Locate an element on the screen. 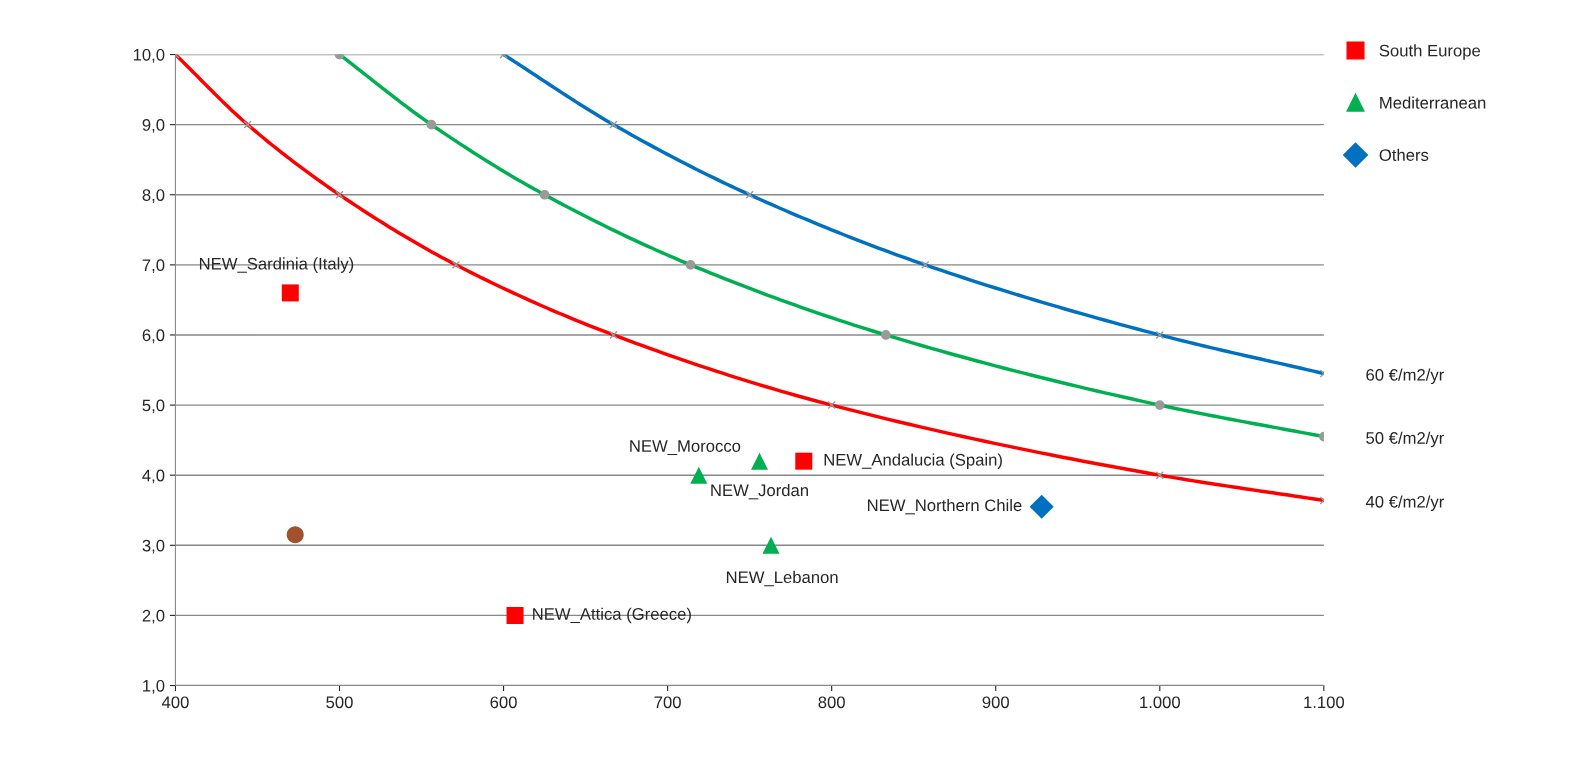 Image resolution: width=1595 pixels, height=779 pixels. y-tick-label: 5,0 is located at coordinates (153, 406).